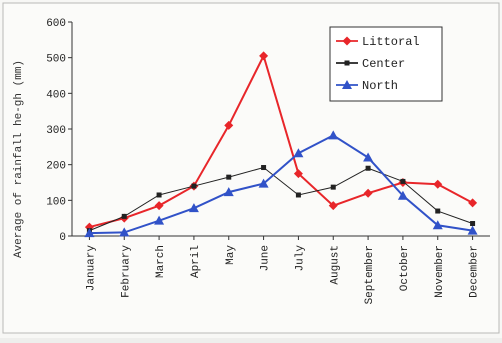  I want to click on x-tick-label: November, so click(440, 271).